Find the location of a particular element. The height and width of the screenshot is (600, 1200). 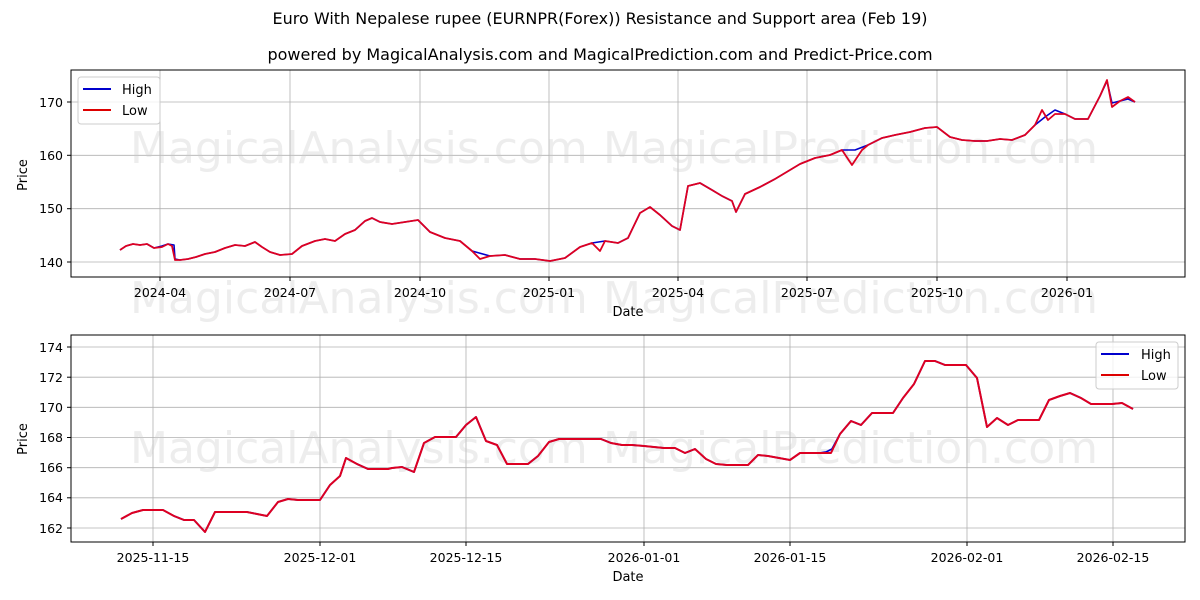

bottom-ytick-174: 174 is located at coordinates (51, 347).